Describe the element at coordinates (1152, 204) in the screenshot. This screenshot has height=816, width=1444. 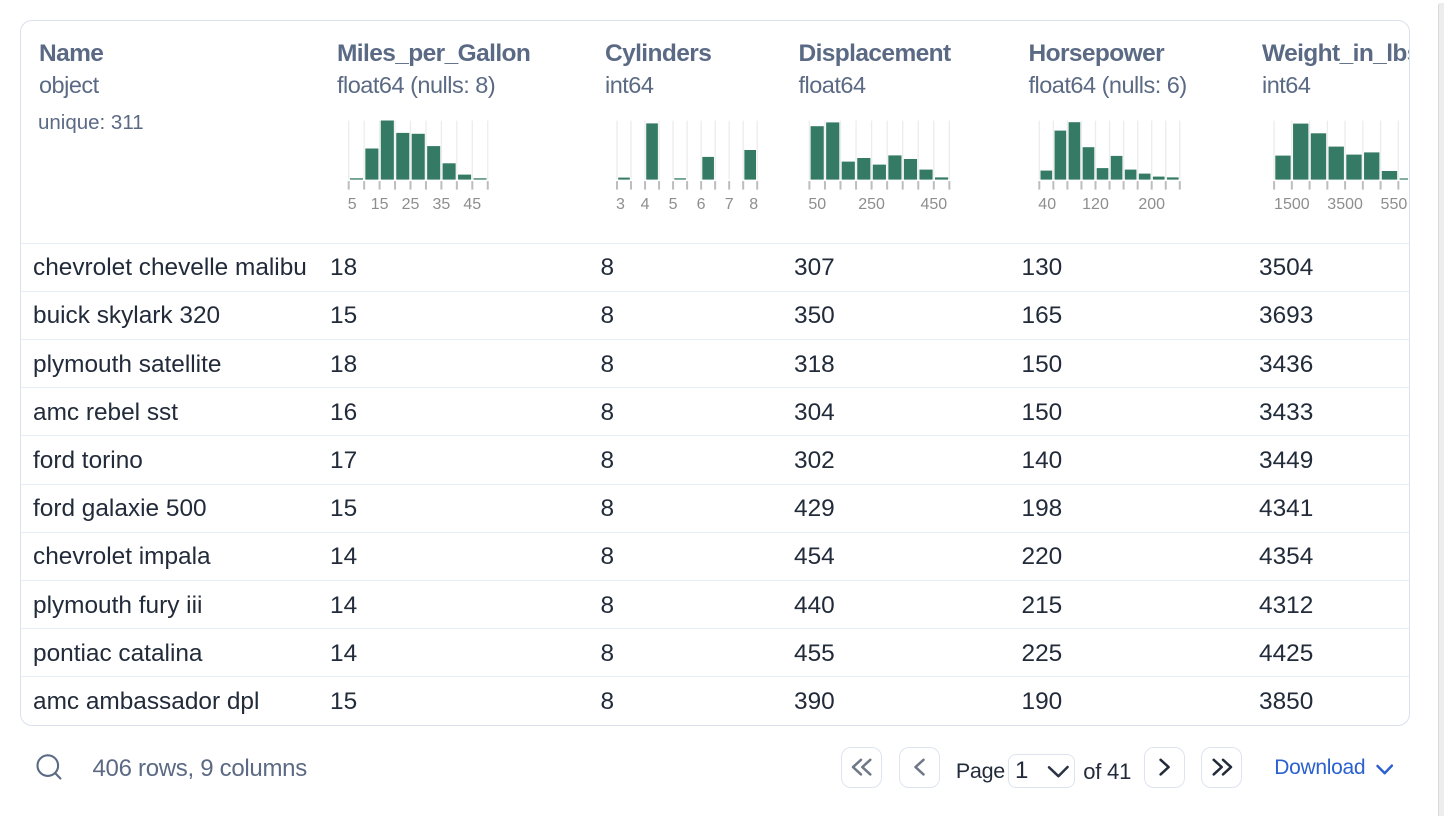
I see `svg-text: 200` at that location.